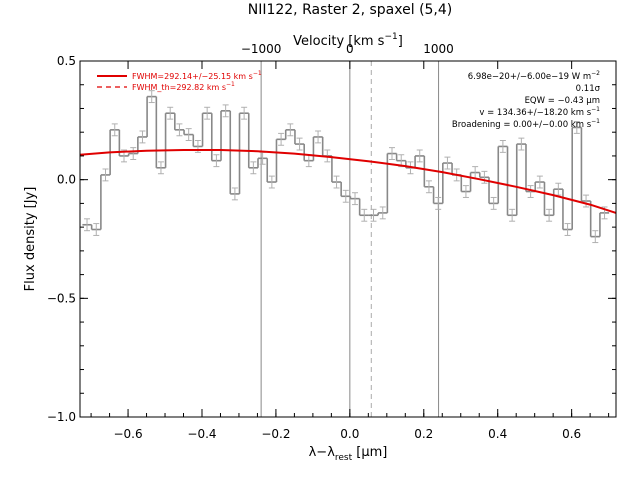 The width and height of the screenshot is (640, 480). What do you see at coordinates (497, 434) in the screenshot?
I see `x-tick-label: 0.4` at bounding box center [497, 434].